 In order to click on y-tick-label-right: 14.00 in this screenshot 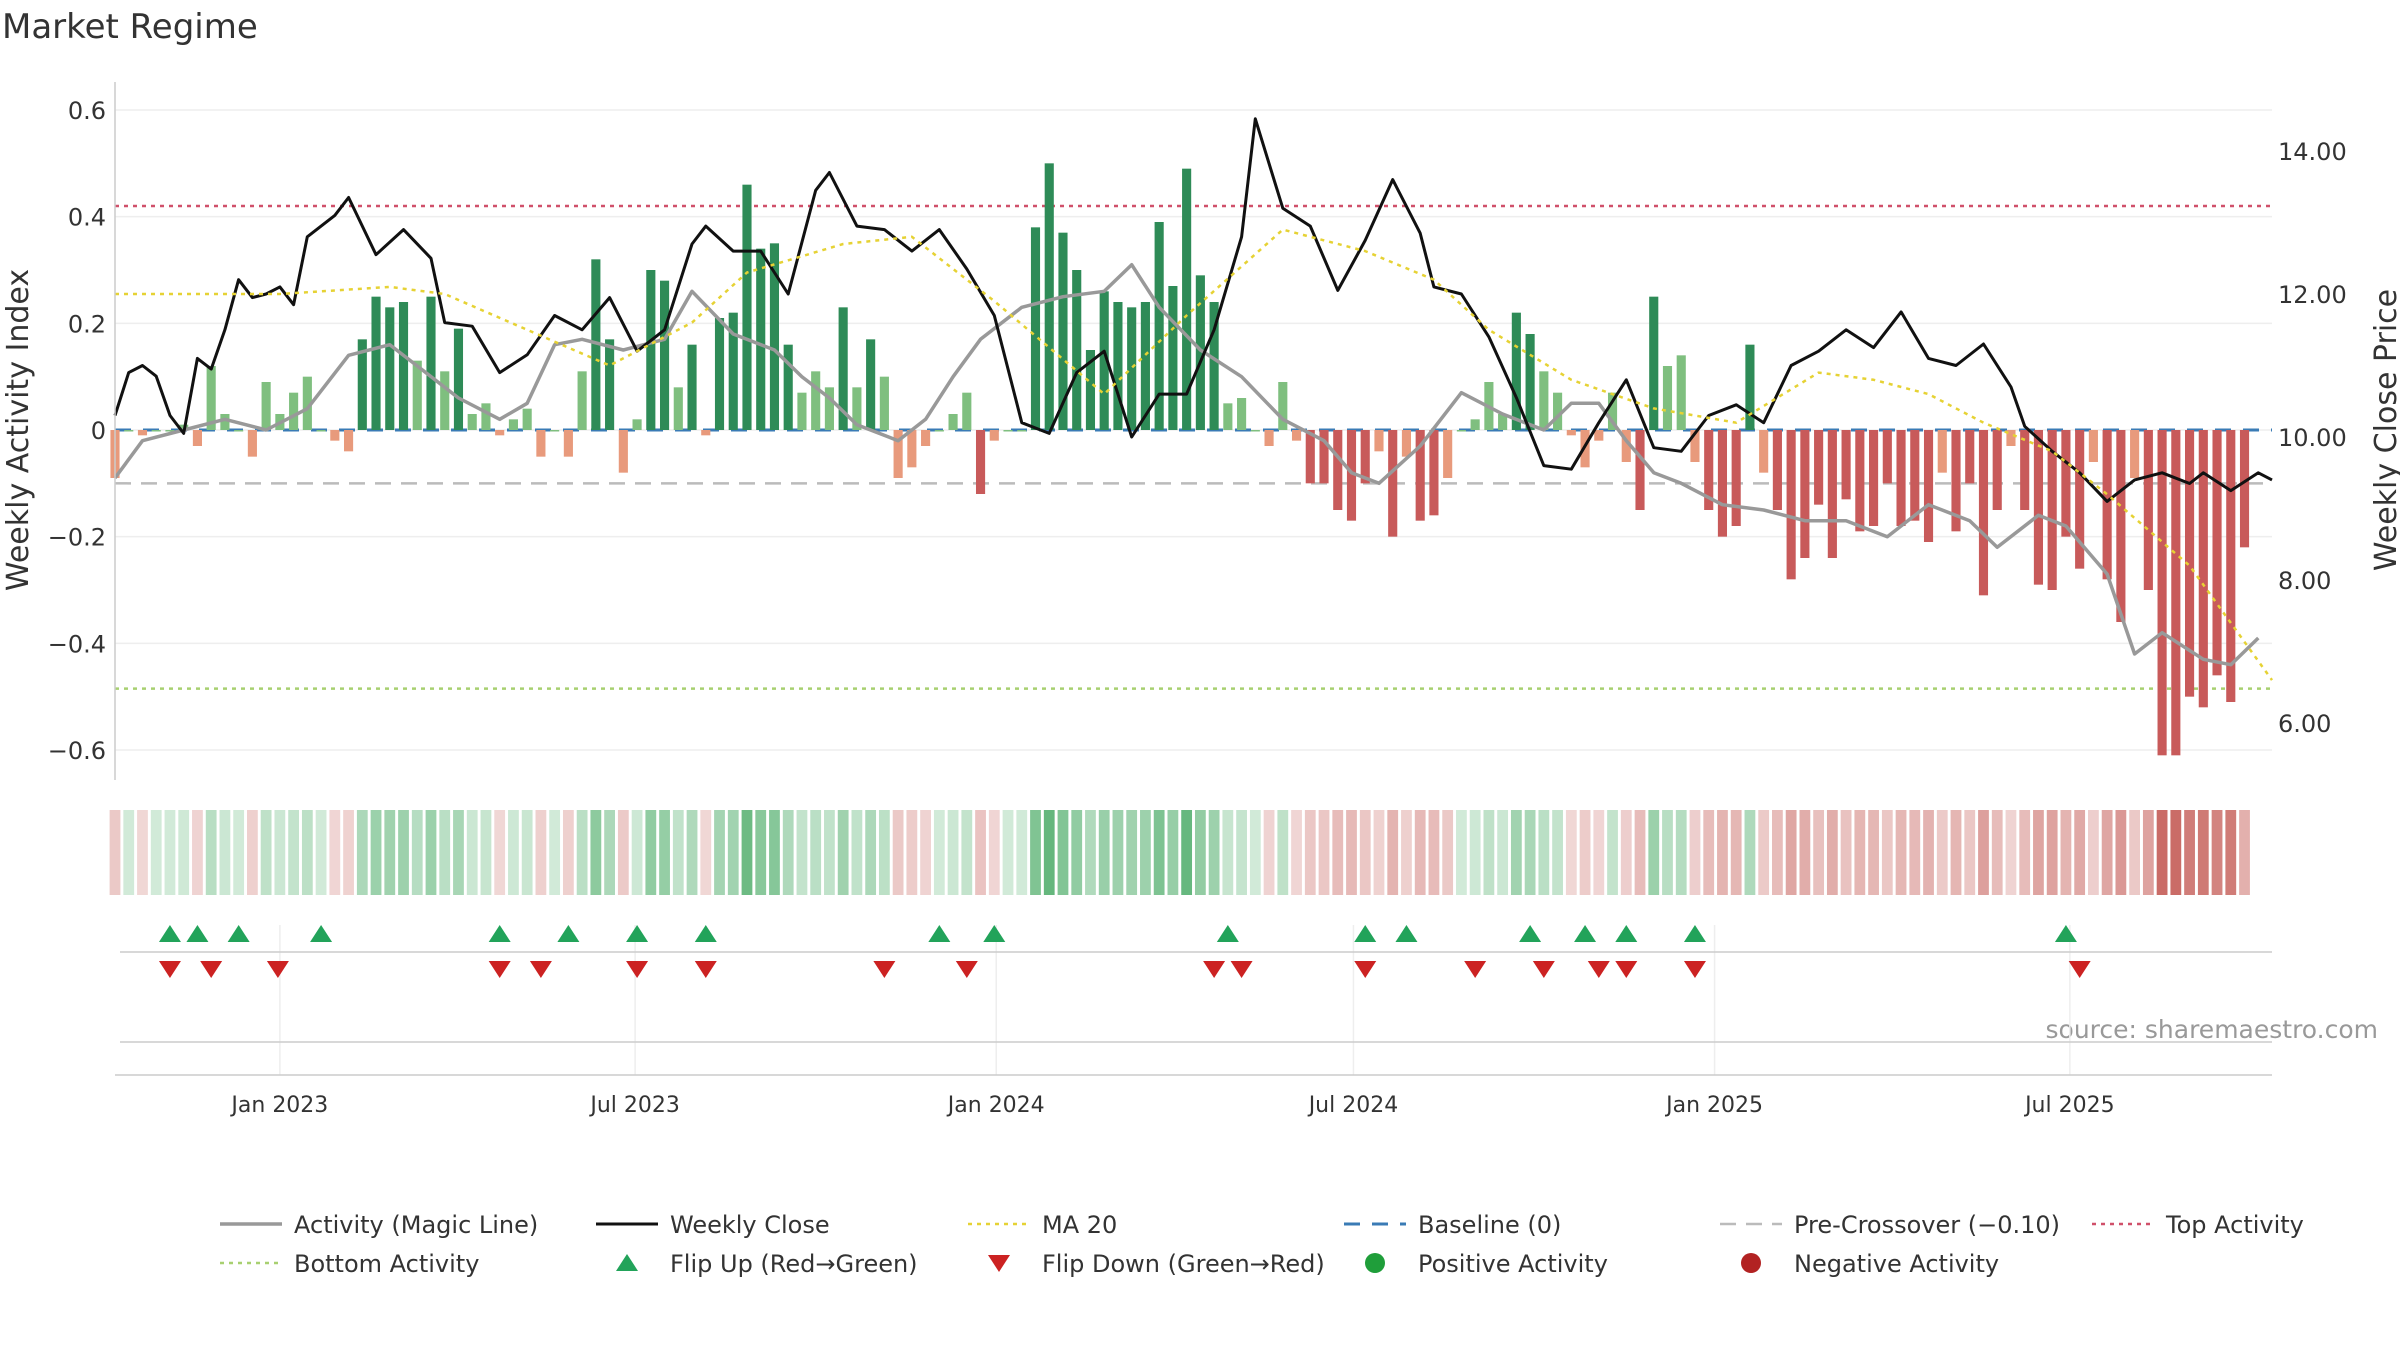, I will do `click(2312, 152)`.